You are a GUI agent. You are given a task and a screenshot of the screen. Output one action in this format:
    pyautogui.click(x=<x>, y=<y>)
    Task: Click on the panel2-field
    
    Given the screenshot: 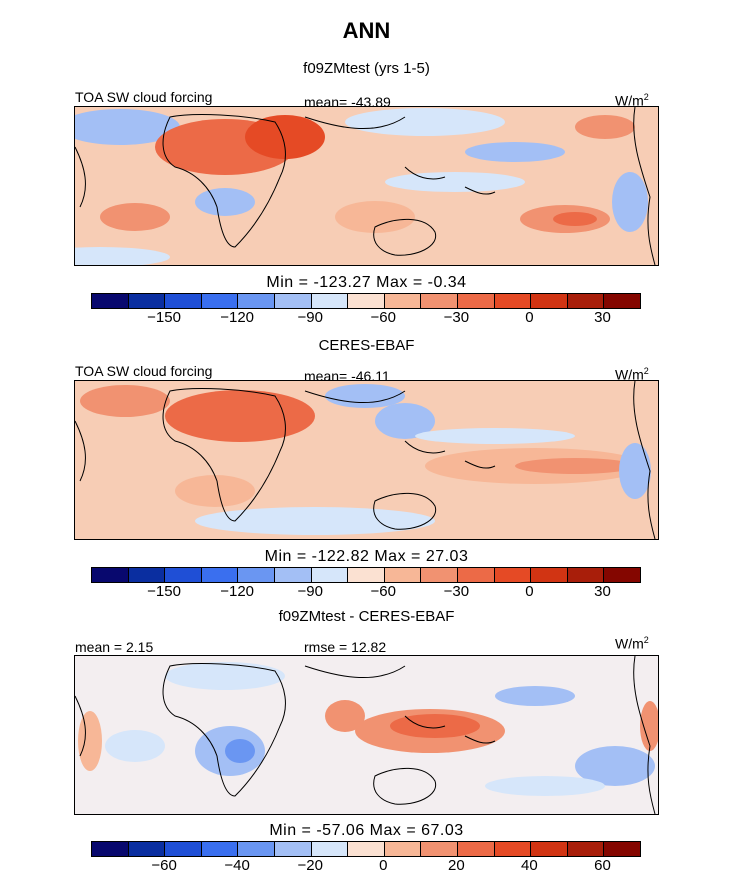 What is the action you would take?
    pyautogui.click(x=366, y=460)
    